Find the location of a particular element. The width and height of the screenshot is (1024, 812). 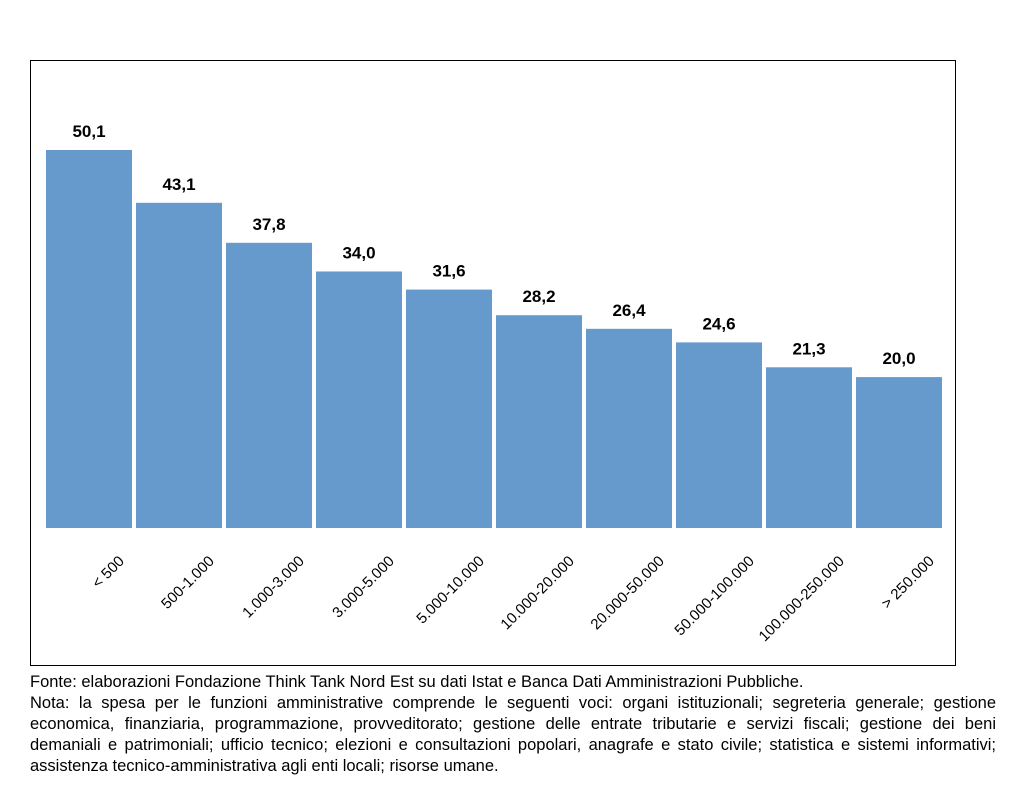

category-label-1: 500-1.000 is located at coordinates (188, 583).